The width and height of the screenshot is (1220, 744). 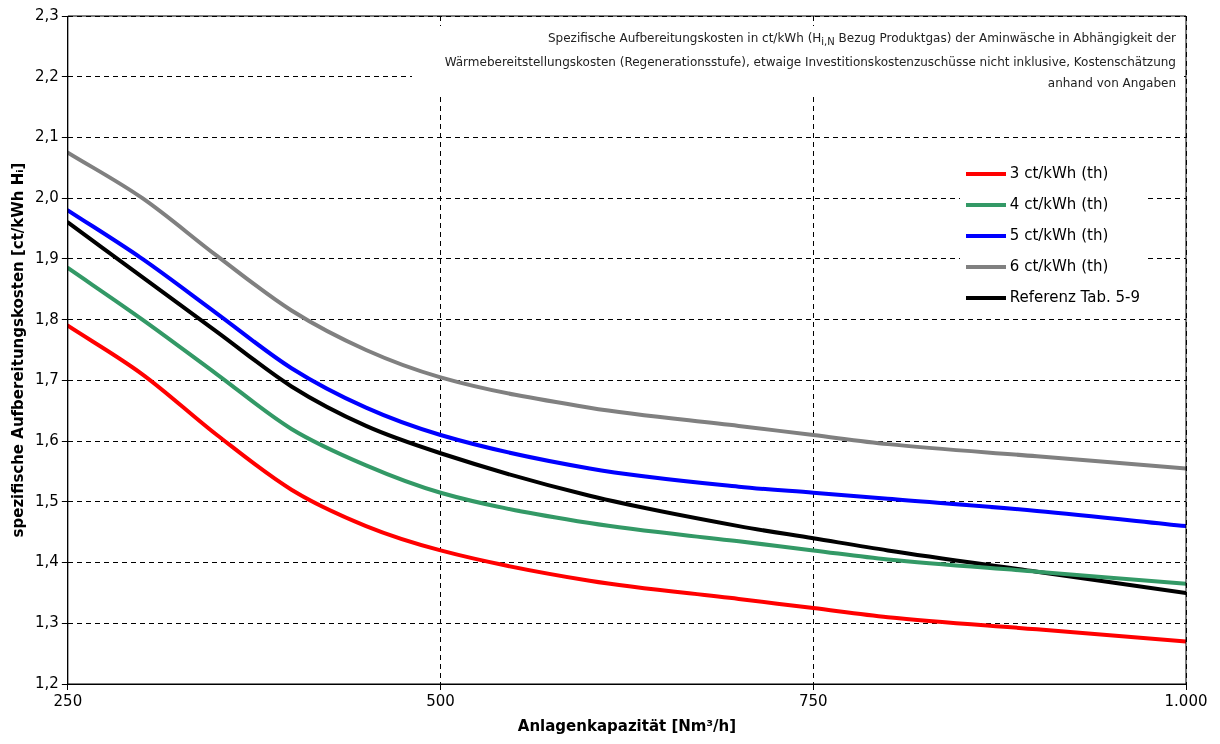 I want to click on y-tick-label: 1,5, so click(x=47, y=500).